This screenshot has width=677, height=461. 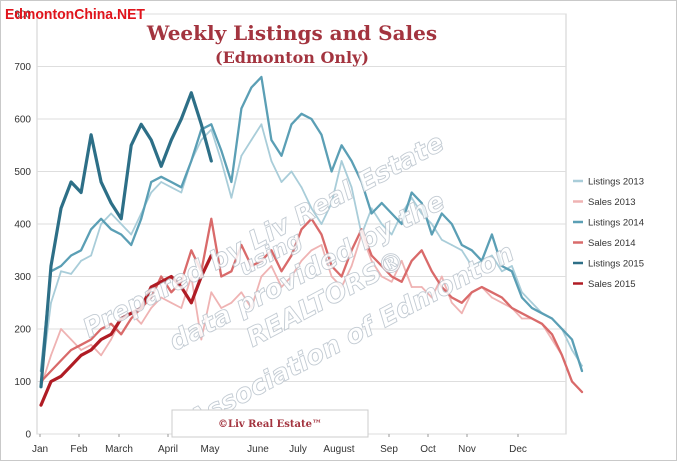 I want to click on series-line-sales-2015, so click(x=126, y=330).